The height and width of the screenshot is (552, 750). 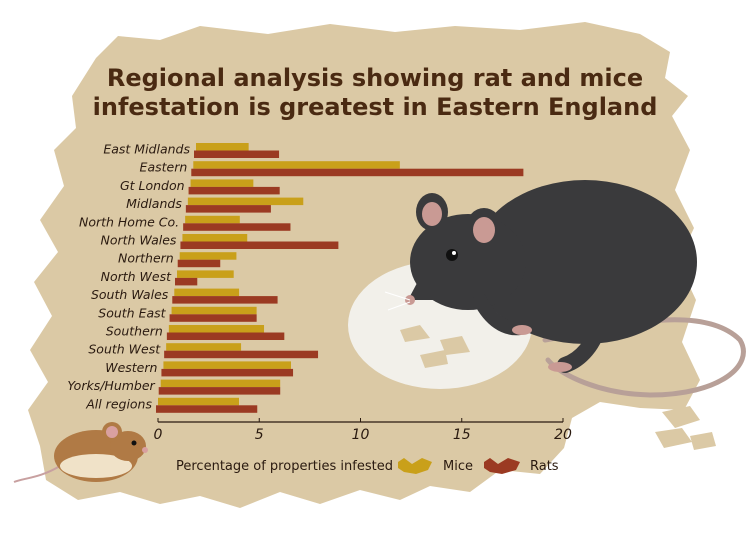 What do you see at coordinates (415, 466) in the screenshot?
I see `legend-mice-swatch` at bounding box center [415, 466].